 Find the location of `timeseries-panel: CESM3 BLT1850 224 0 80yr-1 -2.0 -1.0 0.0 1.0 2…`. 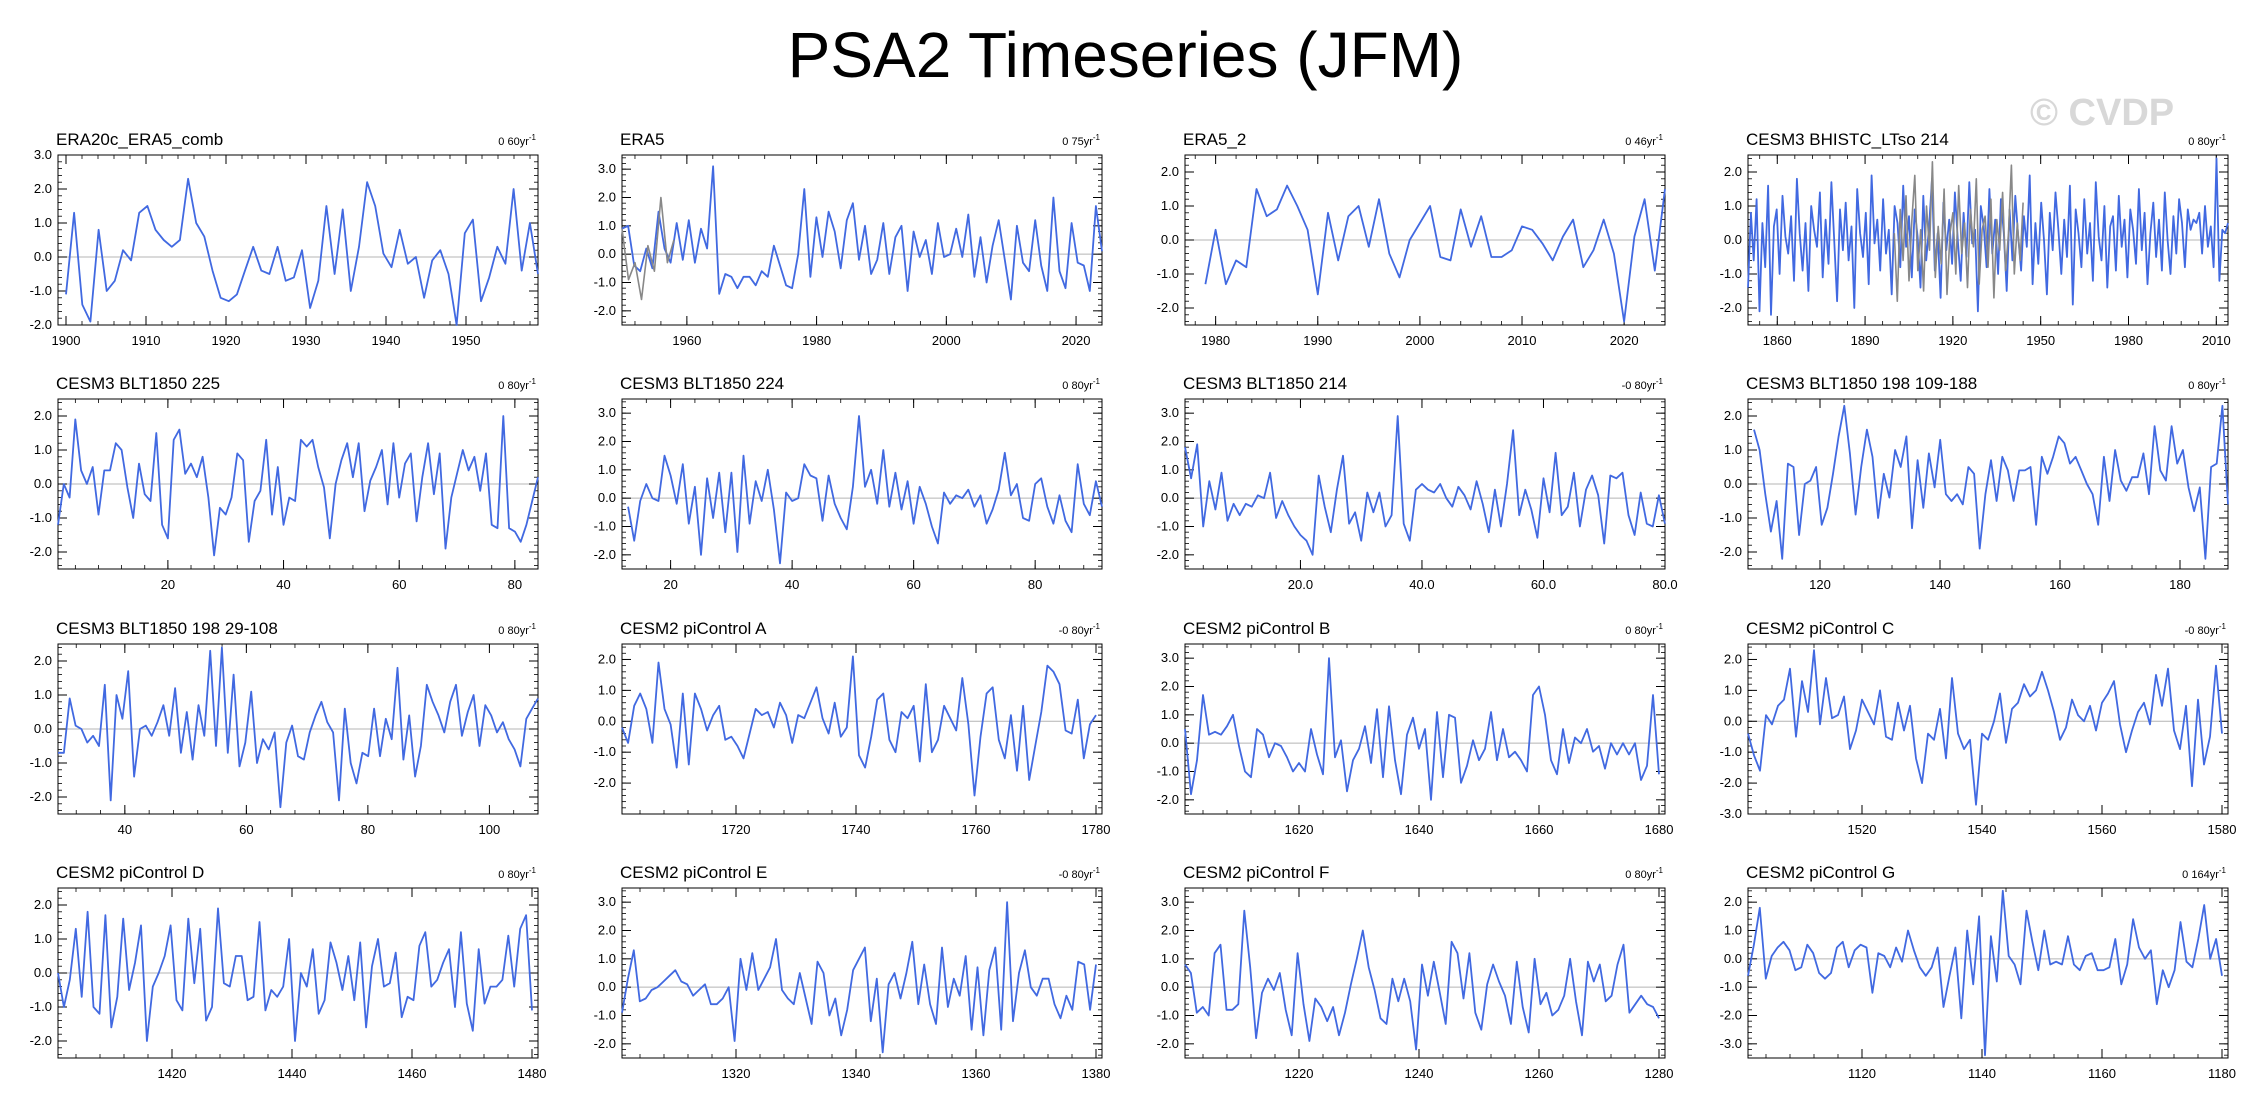

timeseries-panel: CESM3 BLT1850 224 0 80yr-1 -2.0 -1.0 0.0 1.0 2… is located at coordinates (848, 483).